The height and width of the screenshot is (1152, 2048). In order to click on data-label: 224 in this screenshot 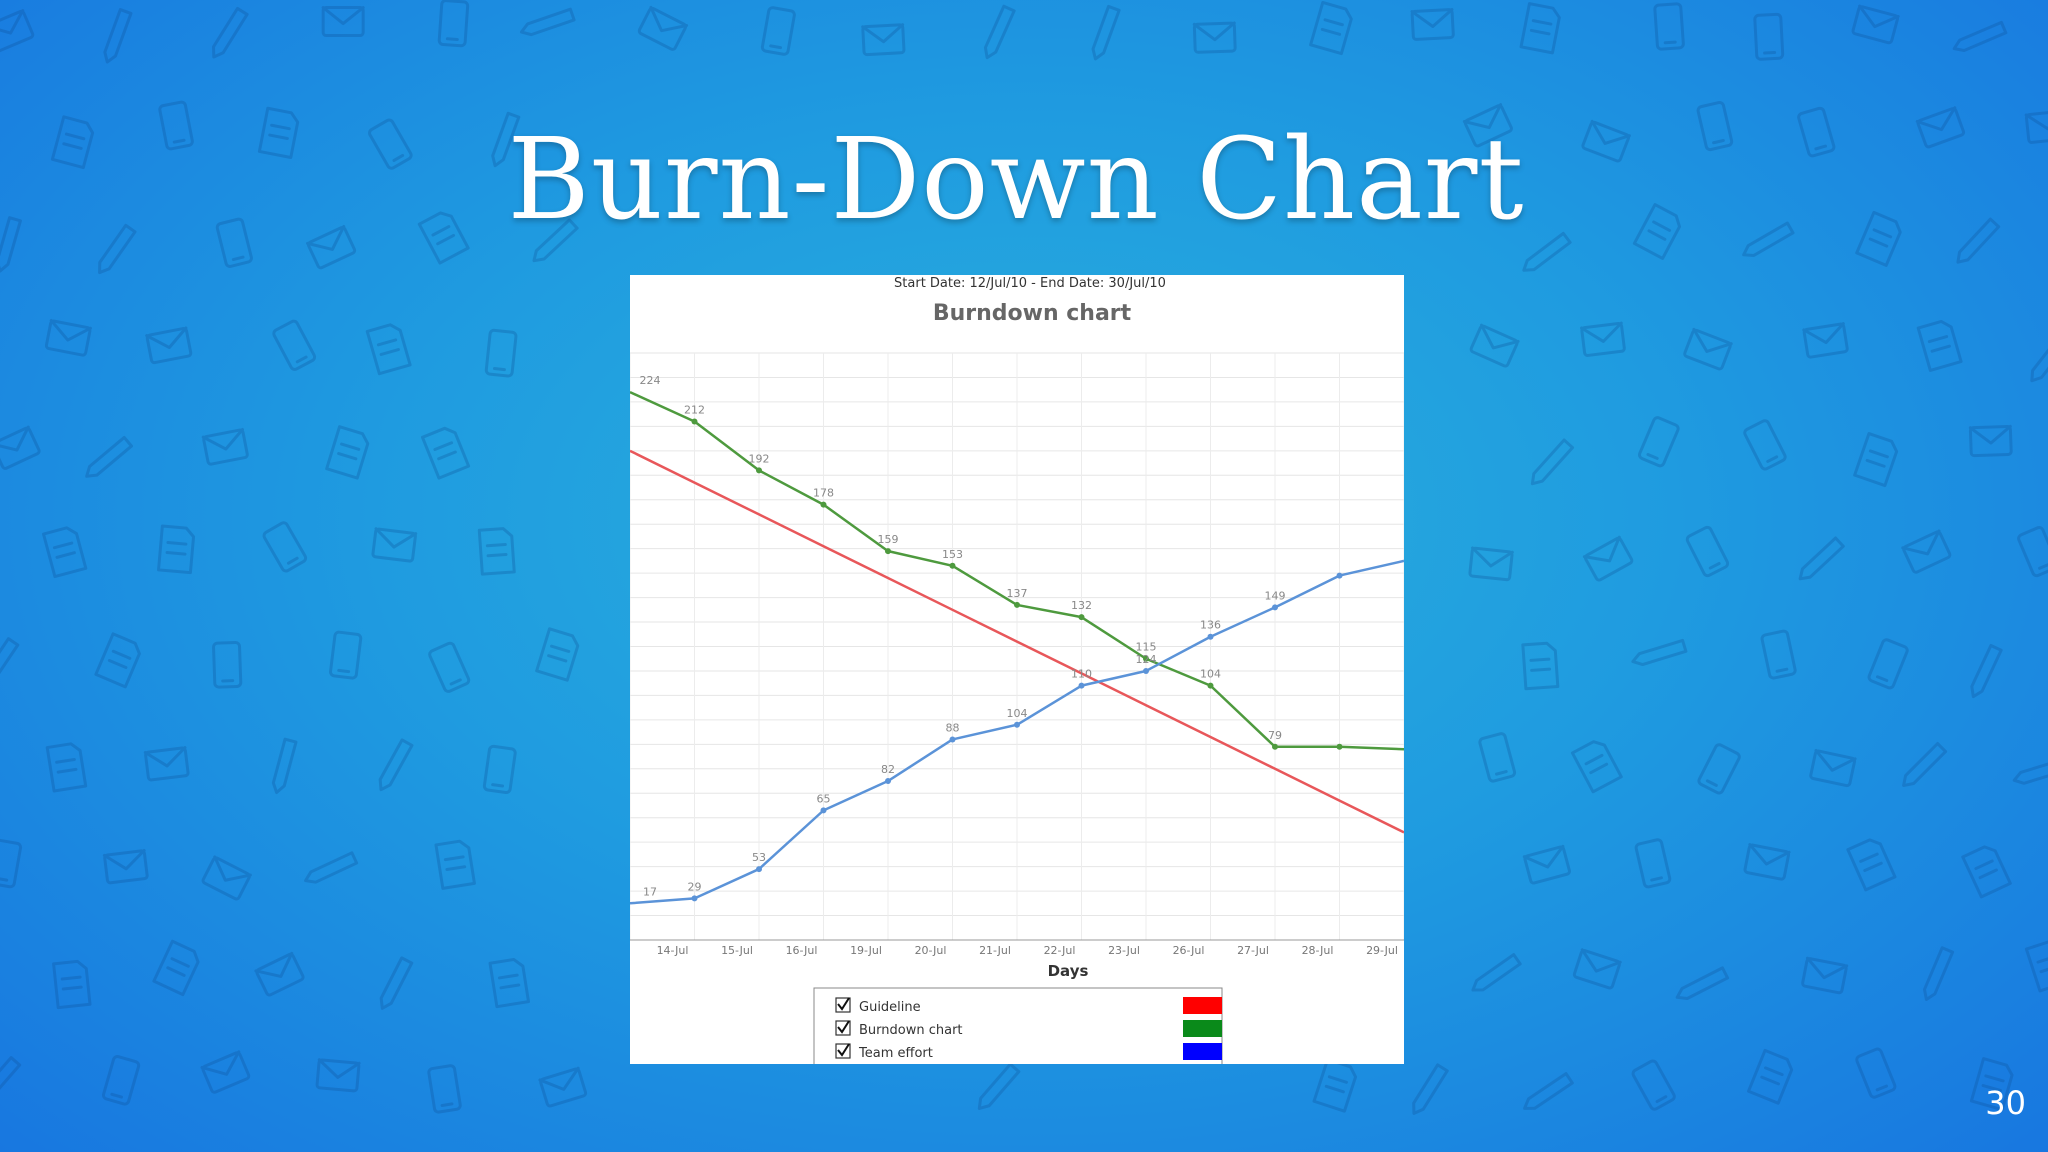, I will do `click(650, 380)`.